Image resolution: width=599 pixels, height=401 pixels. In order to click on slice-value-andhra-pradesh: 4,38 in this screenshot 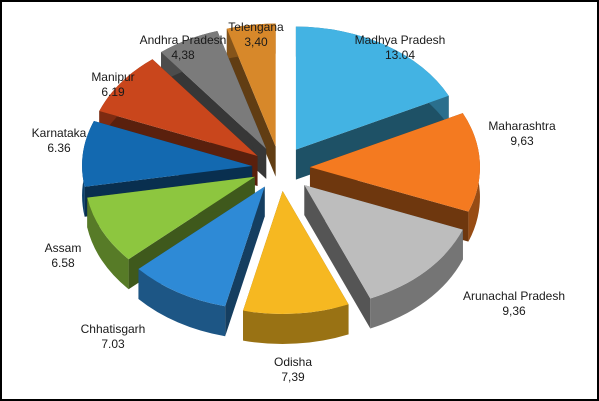, I will do `click(183, 55)`.